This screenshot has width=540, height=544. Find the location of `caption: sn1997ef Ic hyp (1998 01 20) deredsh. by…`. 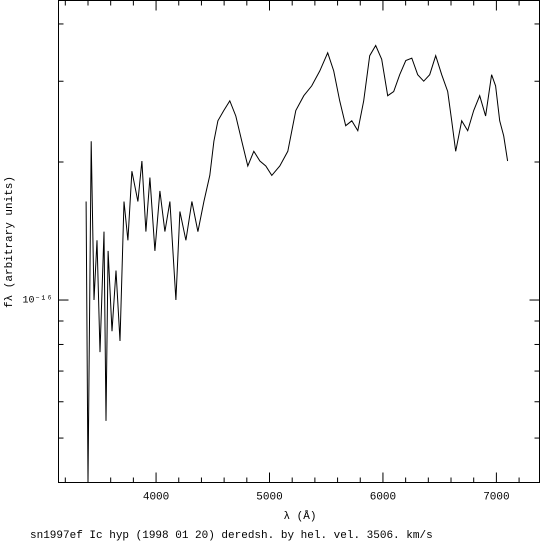

caption: sn1997ef Ic hyp (1998 01 20) deredsh. by… is located at coordinates (231, 536).